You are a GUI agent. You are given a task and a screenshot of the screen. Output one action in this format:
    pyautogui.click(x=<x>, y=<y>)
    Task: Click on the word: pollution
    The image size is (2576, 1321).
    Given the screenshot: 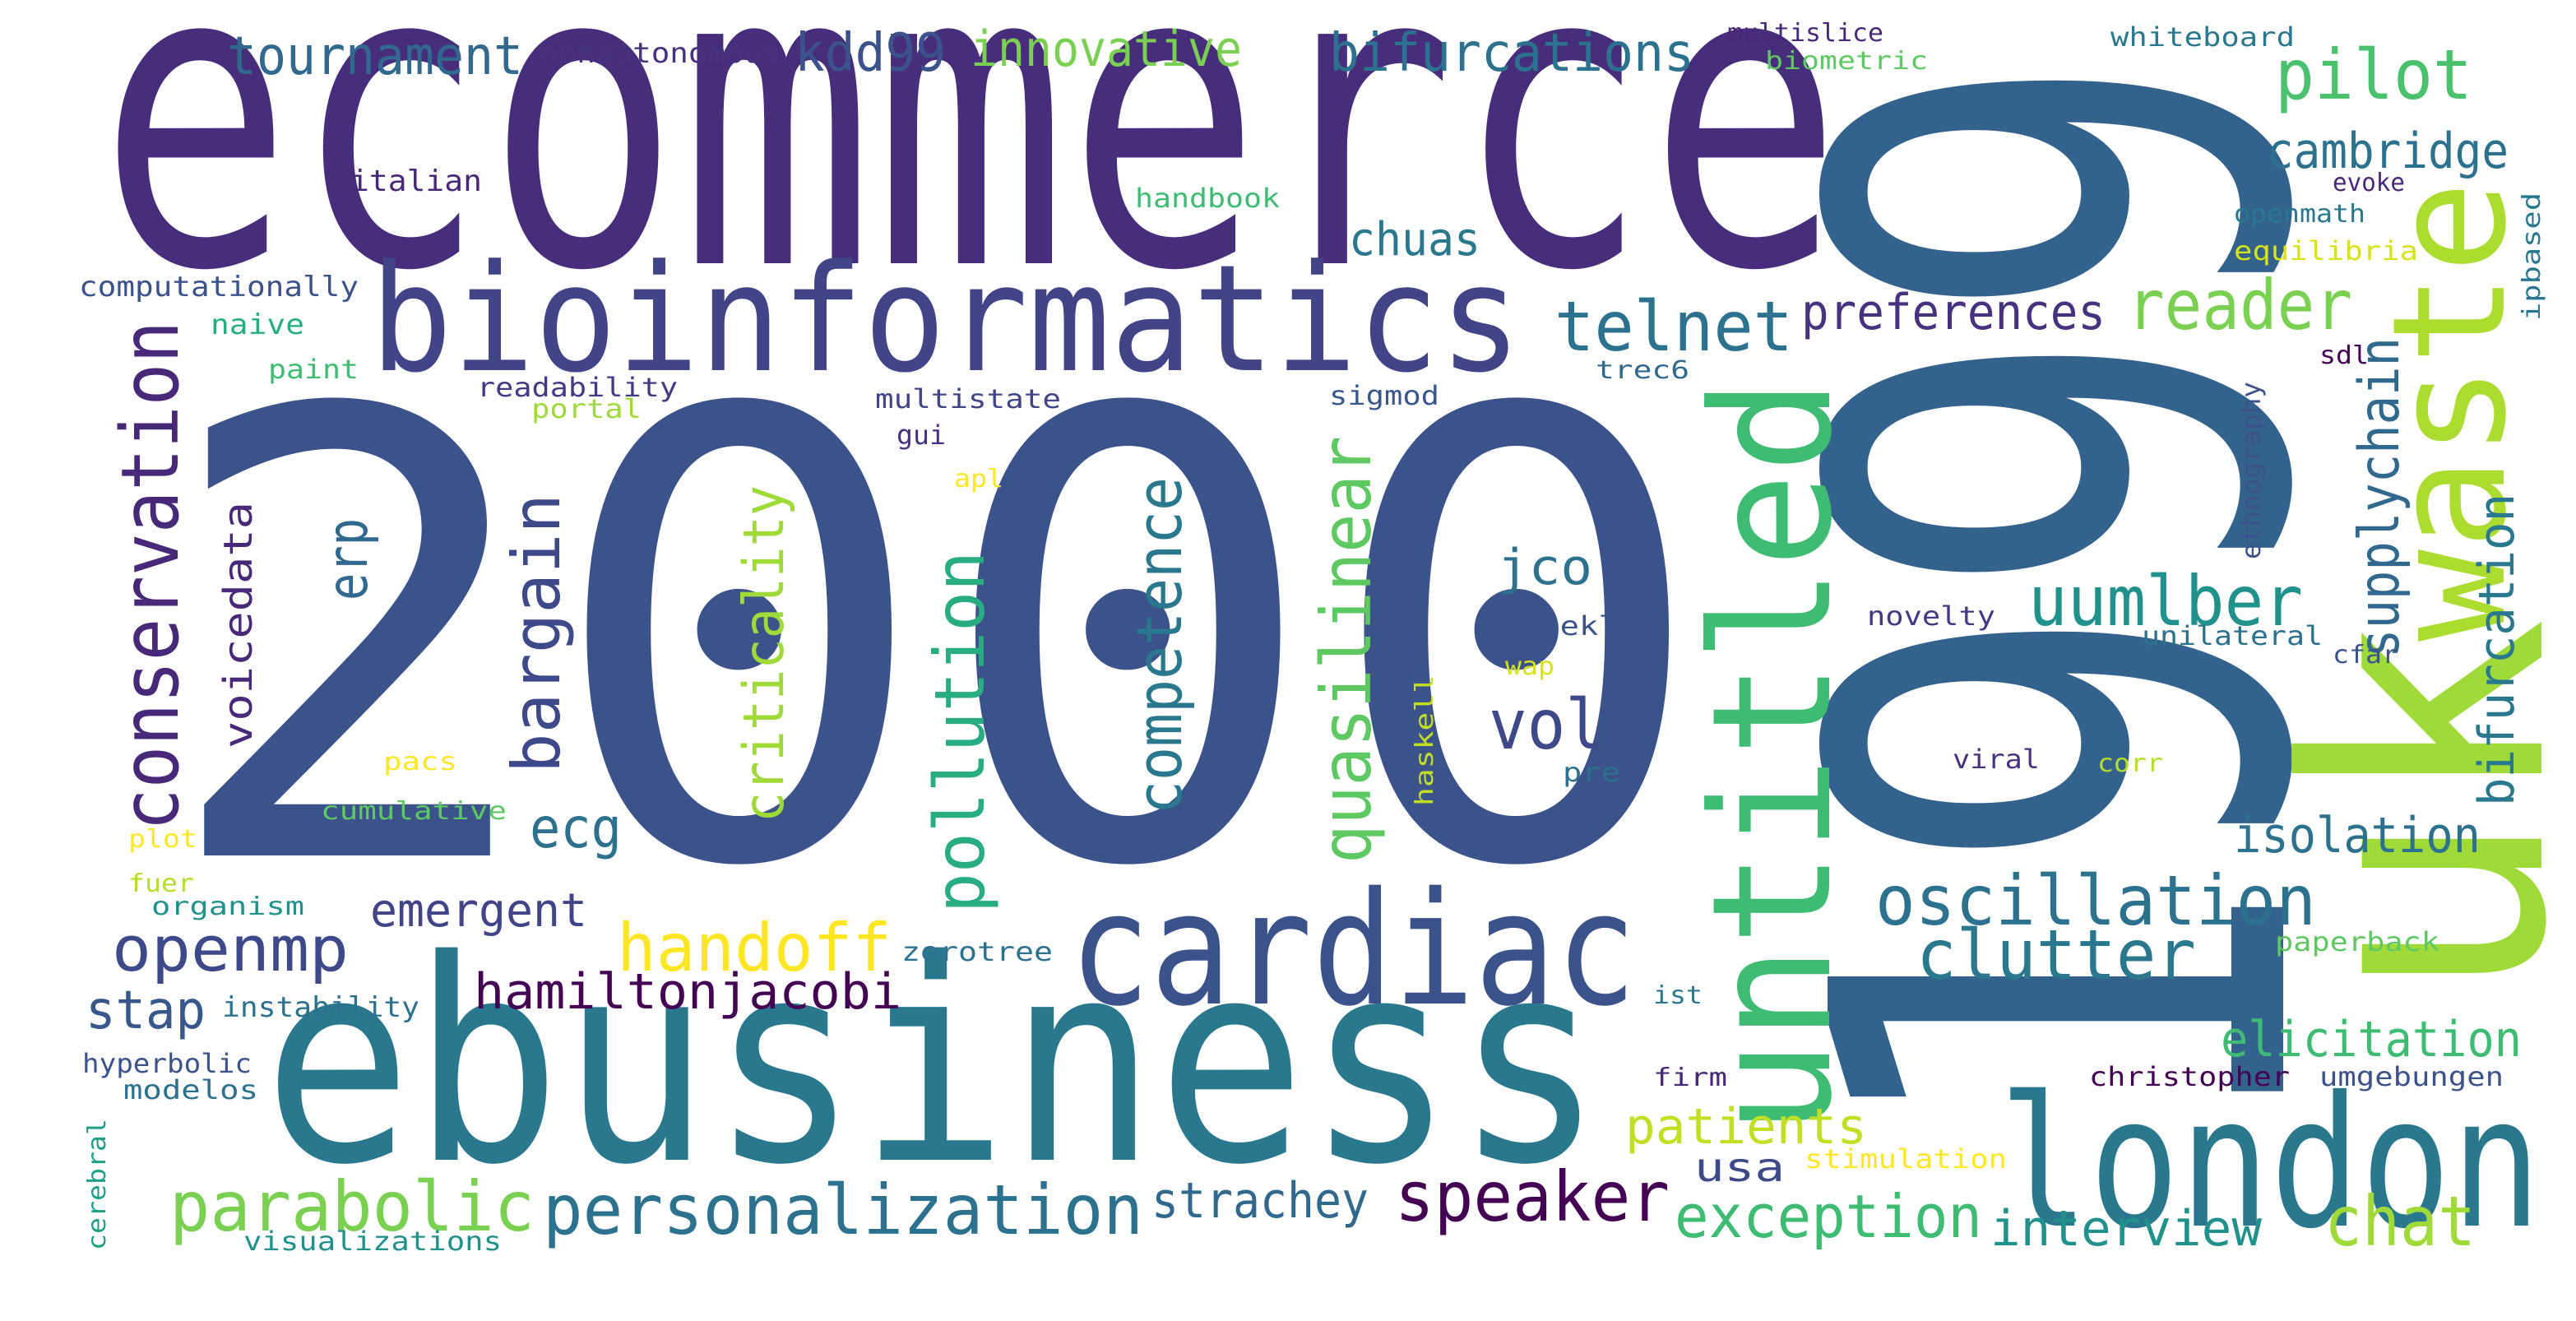 What is the action you would take?
    pyautogui.click(x=960, y=732)
    